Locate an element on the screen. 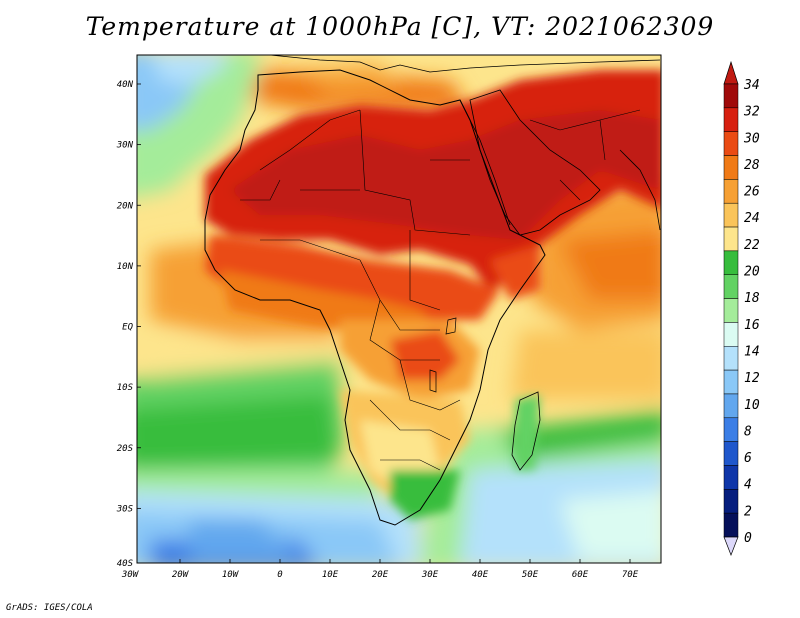 The width and height of the screenshot is (800, 618). y-tick-label: 10N is located at coordinates (125, 267).